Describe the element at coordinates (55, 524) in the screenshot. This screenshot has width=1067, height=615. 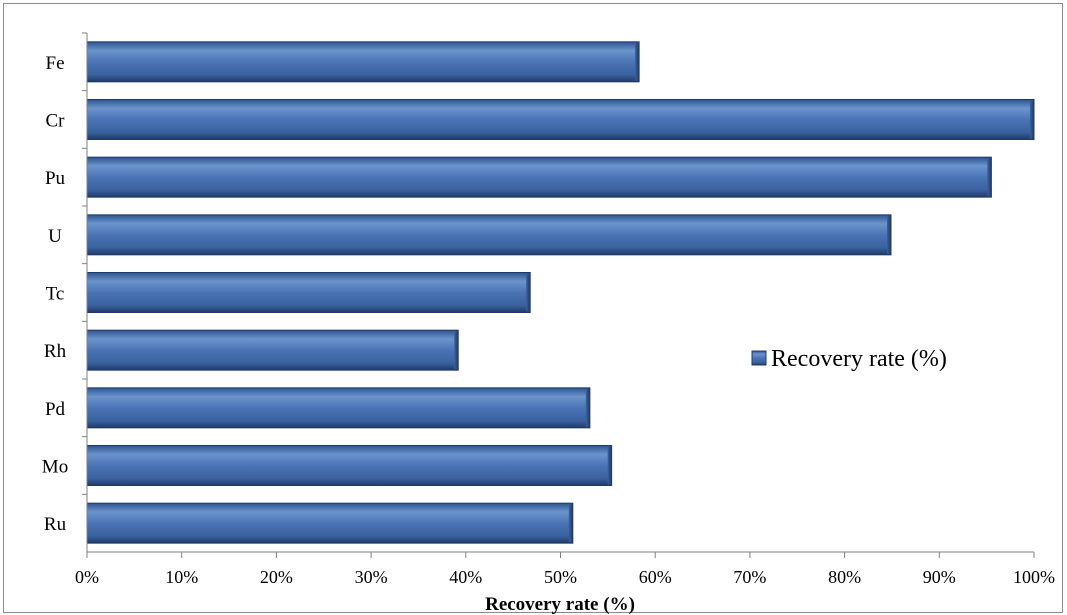
I see `category-label-ru: Ru` at that location.